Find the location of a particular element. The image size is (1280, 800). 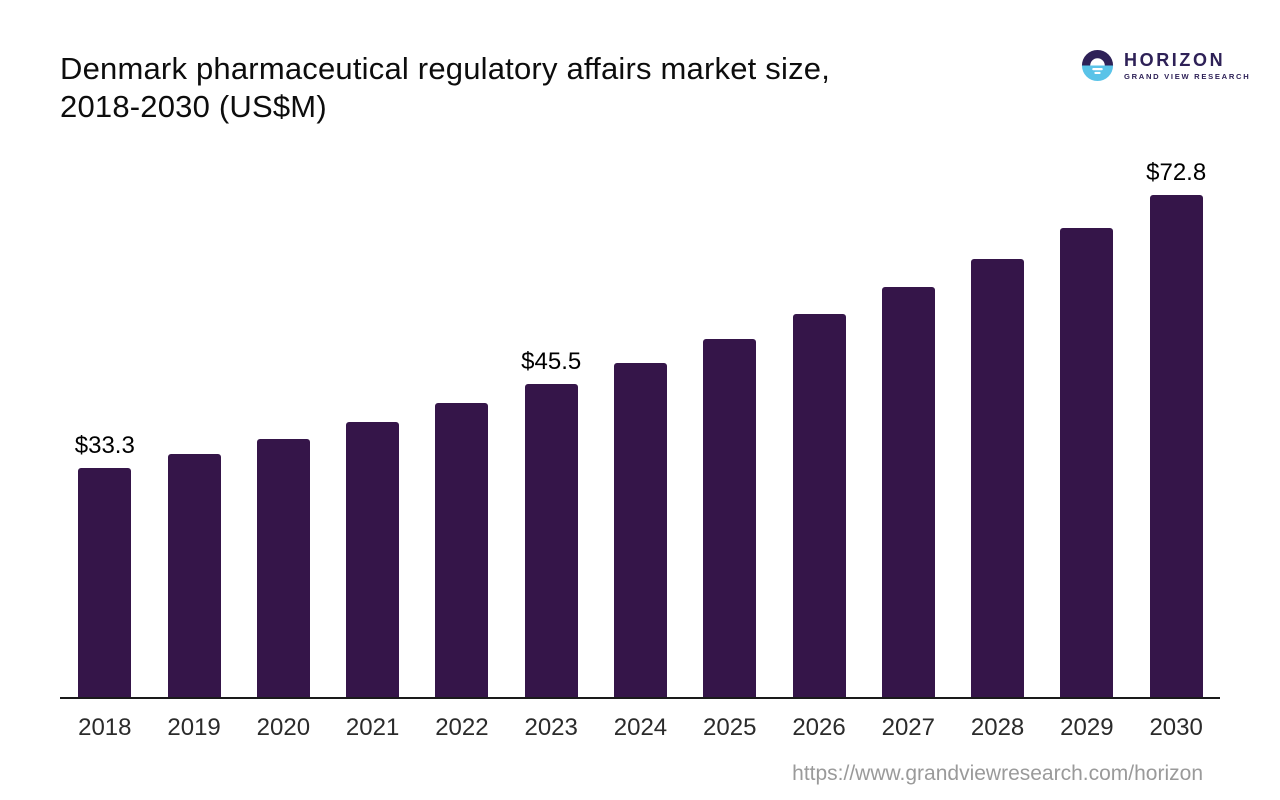

bar-2019 is located at coordinates (194, 576).